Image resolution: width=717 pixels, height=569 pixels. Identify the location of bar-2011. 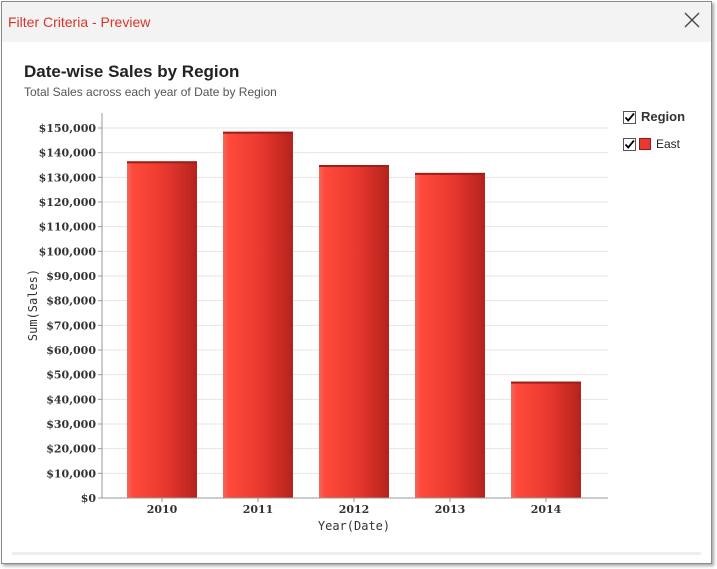
(258, 314).